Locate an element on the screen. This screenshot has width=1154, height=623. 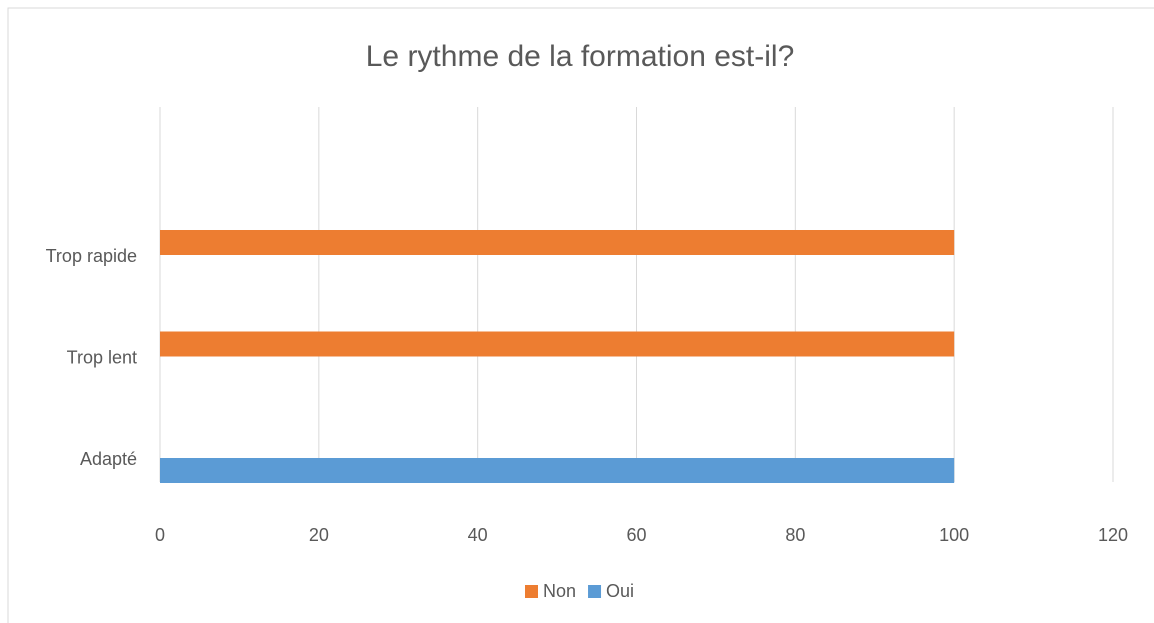
legend-label: Oui is located at coordinates (620, 591).